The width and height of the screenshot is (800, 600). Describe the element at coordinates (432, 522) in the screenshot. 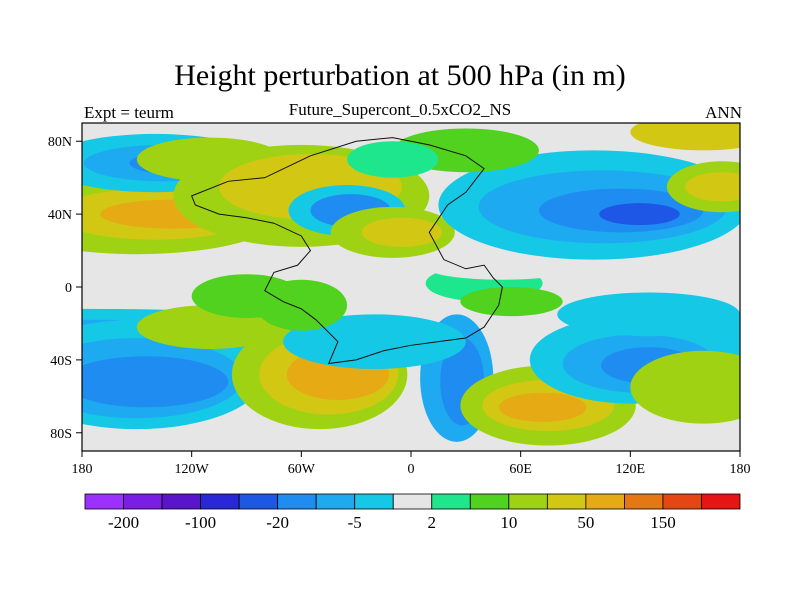

I see `colorbar-label: 2` at that location.